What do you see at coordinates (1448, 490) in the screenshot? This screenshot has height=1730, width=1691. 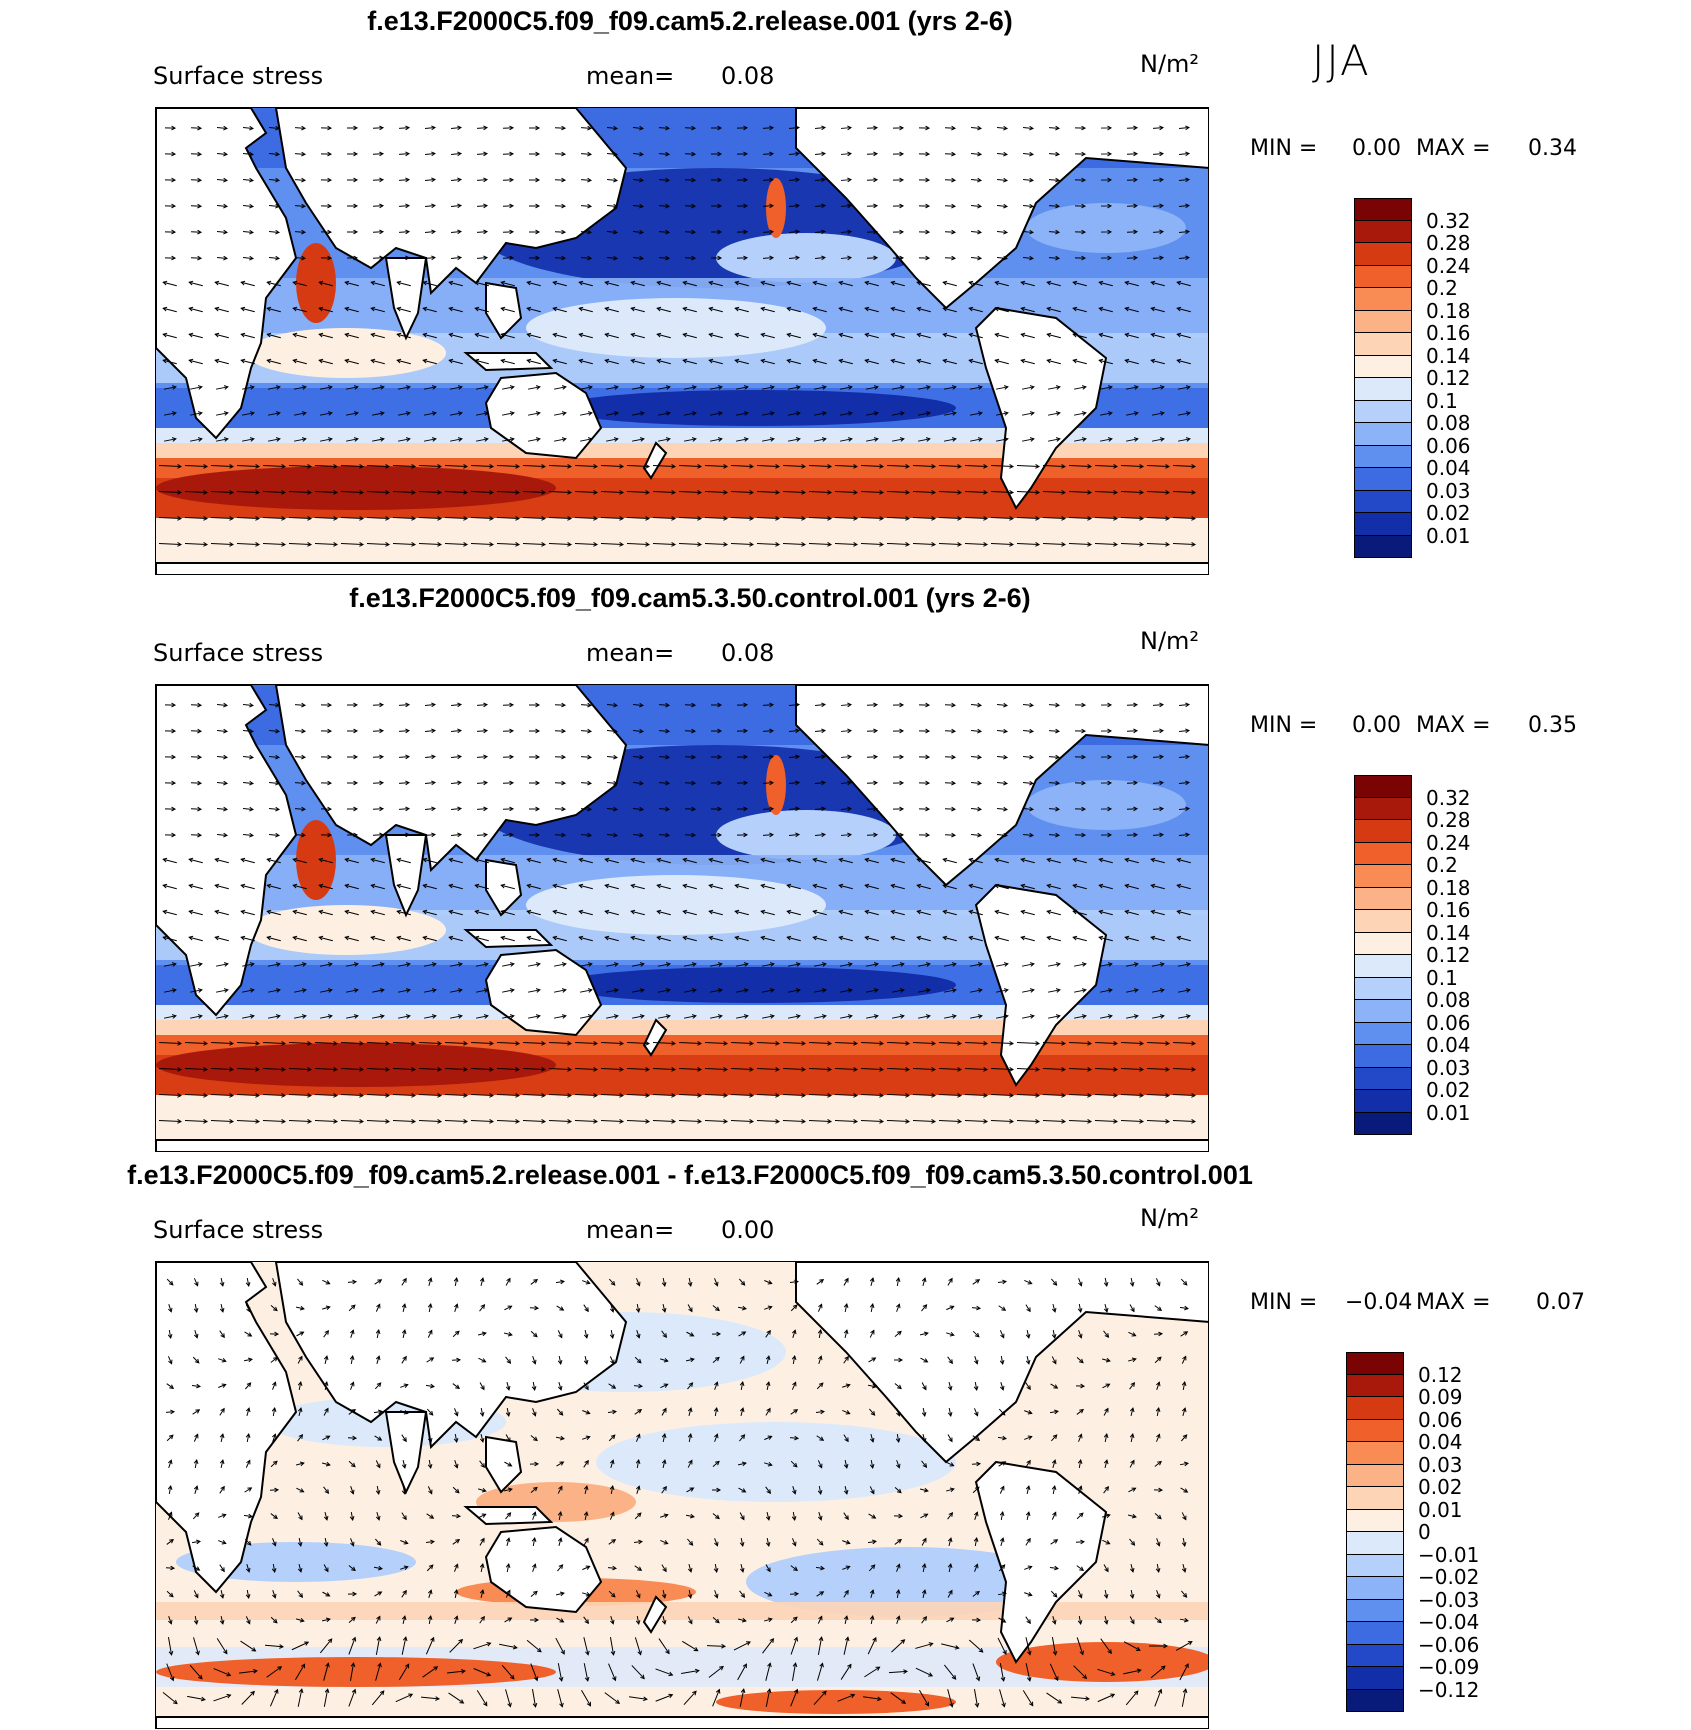 I see `colorbar-tick-label: 0.03` at bounding box center [1448, 490].